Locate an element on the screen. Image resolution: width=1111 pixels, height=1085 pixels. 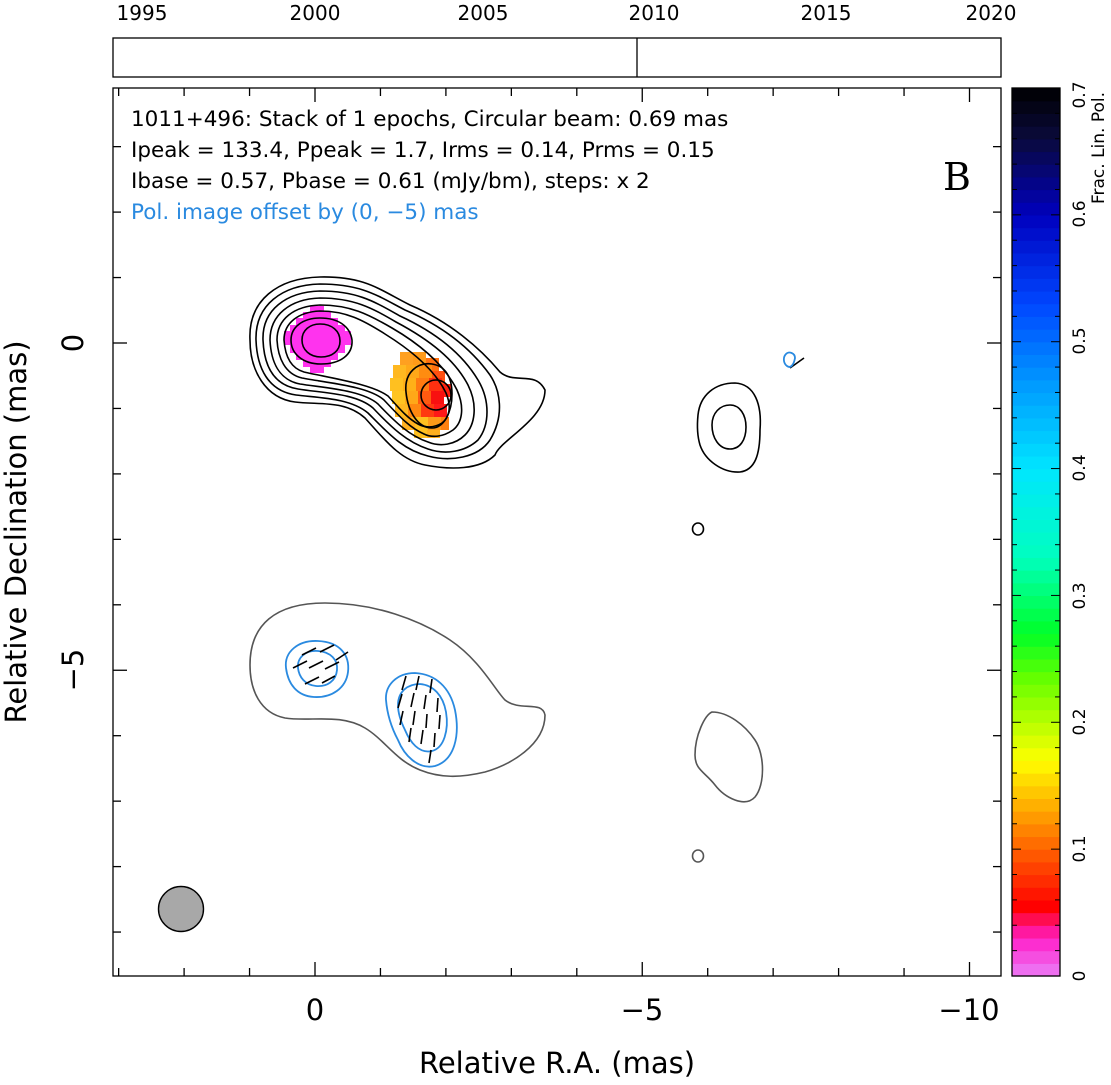
pol-contour-core-outer is located at coordinates (317, 669).